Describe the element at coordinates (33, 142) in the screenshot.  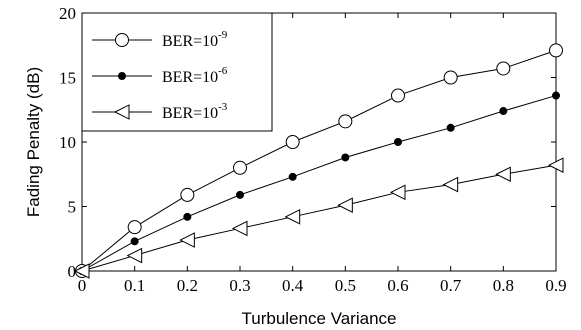
I see `y-axis-label: Fading Penalty (dB)` at that location.